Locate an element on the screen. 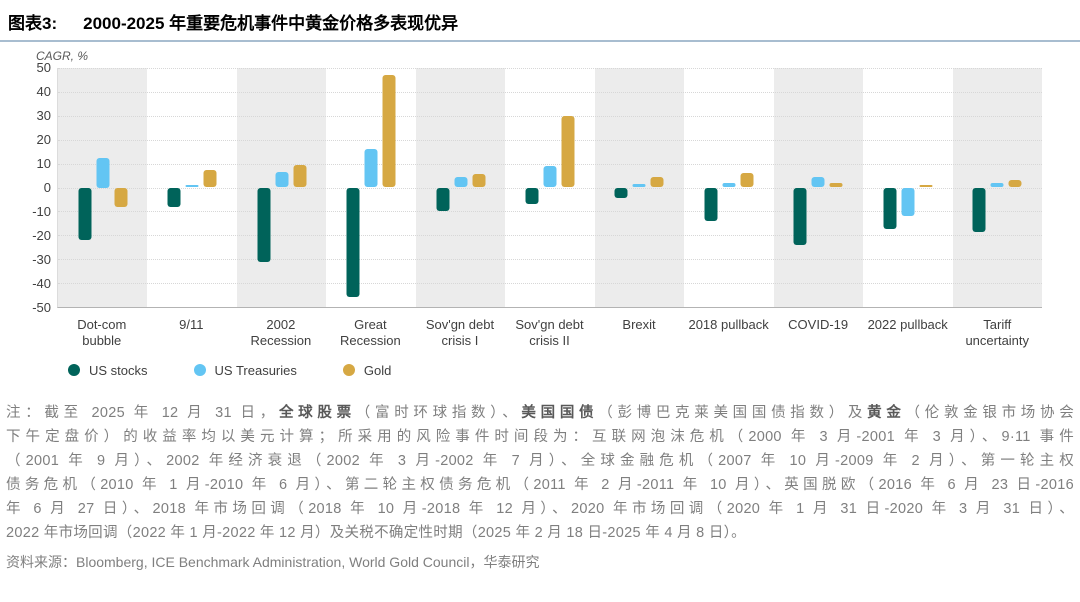 The width and height of the screenshot is (1080, 602). x-category-label-text: 2022 pullback is located at coordinates (907, 324).